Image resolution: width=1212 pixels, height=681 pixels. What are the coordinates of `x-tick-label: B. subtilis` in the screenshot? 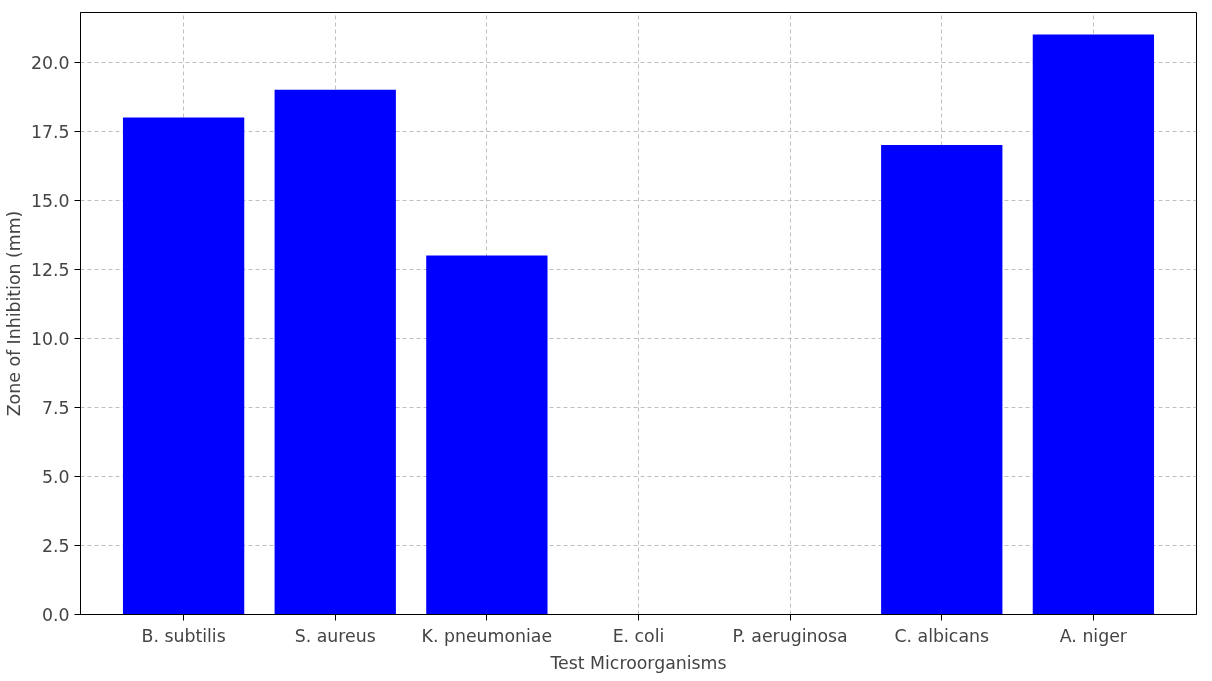 It's located at (183, 635).